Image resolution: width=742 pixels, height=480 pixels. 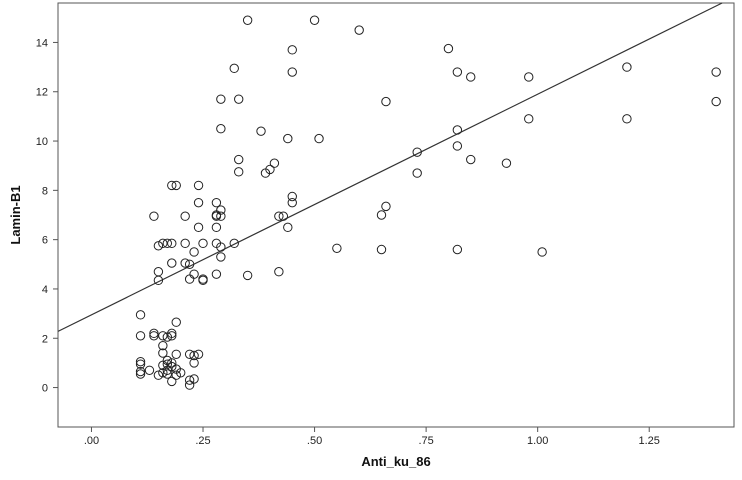 What do you see at coordinates (42, 93) in the screenshot?
I see `y-tick-label: 12` at bounding box center [42, 93].